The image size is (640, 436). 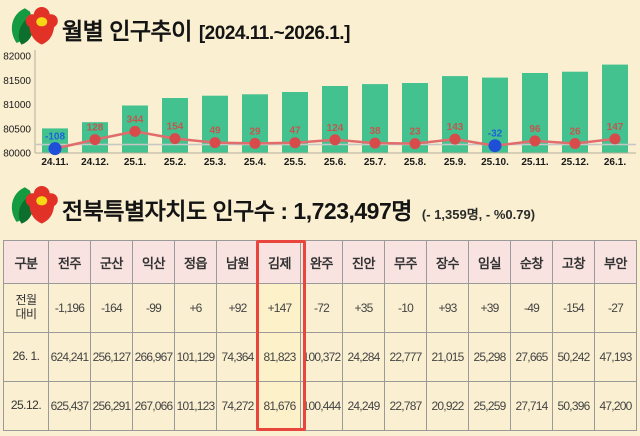 I want to click on line-marker-25.1., so click(x=135, y=131).